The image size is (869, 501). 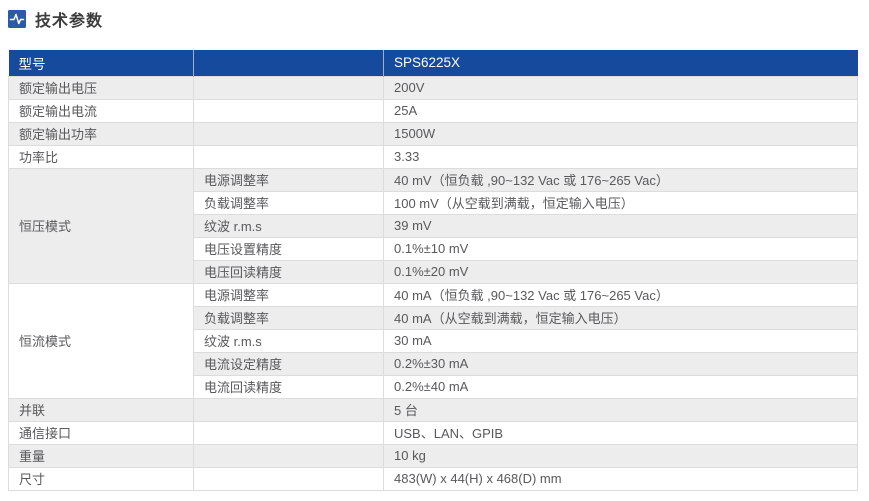 I want to click on table-row: 额定输出功率 1500W, so click(x=433, y=133).